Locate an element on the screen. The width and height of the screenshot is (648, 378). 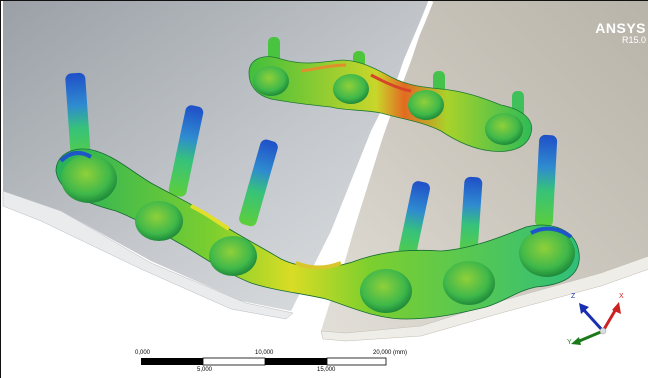
triad-x-label: X is located at coordinates (621, 296).